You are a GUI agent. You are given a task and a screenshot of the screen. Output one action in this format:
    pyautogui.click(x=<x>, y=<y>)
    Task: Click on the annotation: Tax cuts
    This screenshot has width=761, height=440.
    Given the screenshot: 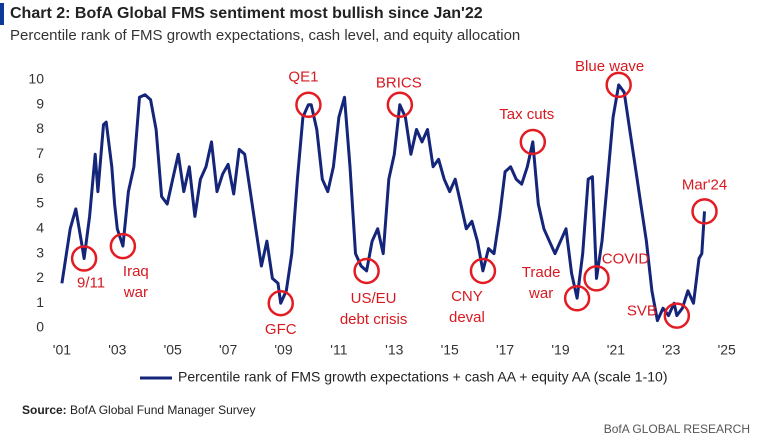 What is the action you would take?
    pyautogui.click(x=526, y=114)
    